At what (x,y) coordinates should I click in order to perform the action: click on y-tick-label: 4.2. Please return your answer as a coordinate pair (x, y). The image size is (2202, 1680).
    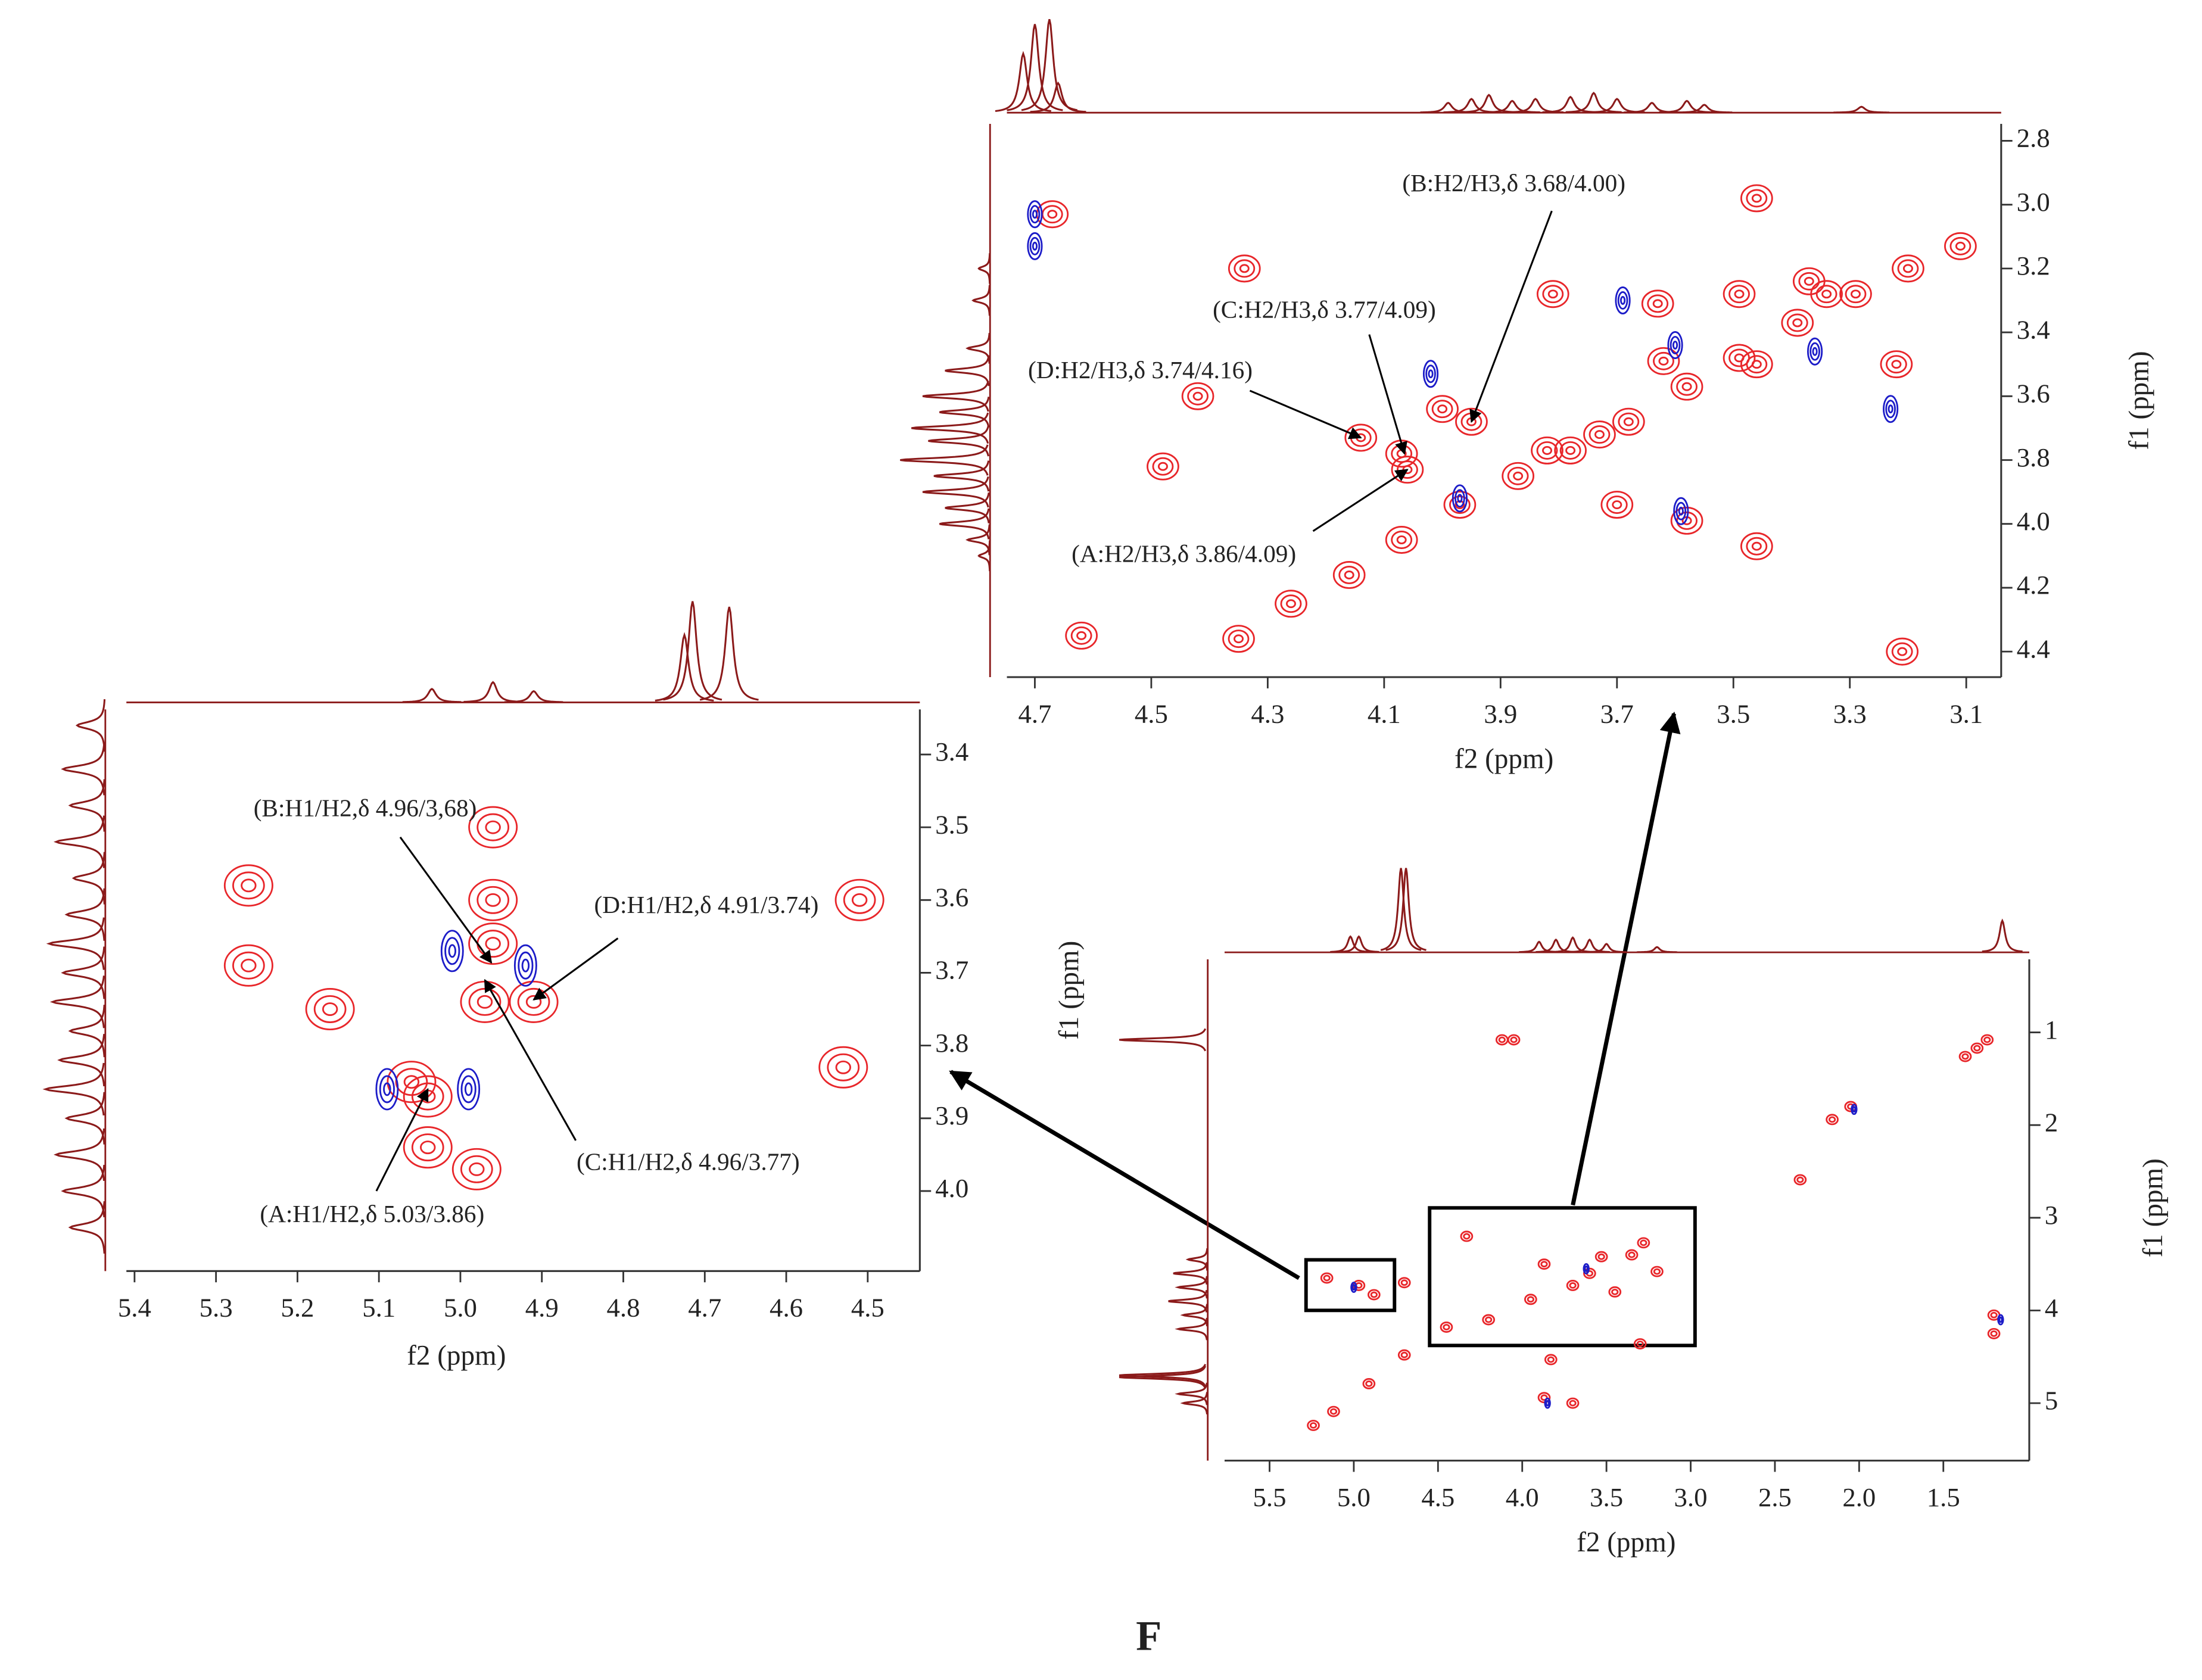
    Looking at the image, I should click on (2033, 585).